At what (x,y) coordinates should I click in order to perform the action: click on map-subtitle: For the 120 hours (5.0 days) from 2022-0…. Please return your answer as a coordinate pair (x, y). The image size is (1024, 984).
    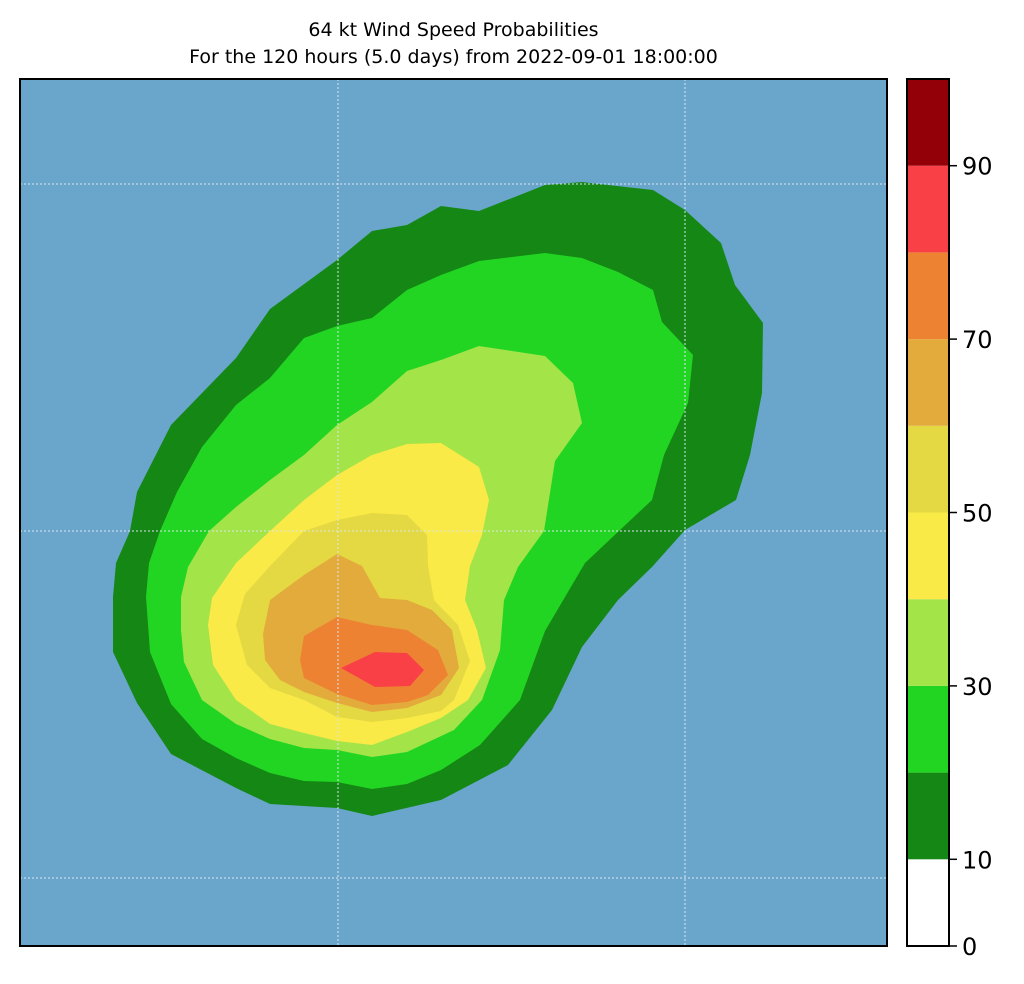
    Looking at the image, I should click on (453, 57).